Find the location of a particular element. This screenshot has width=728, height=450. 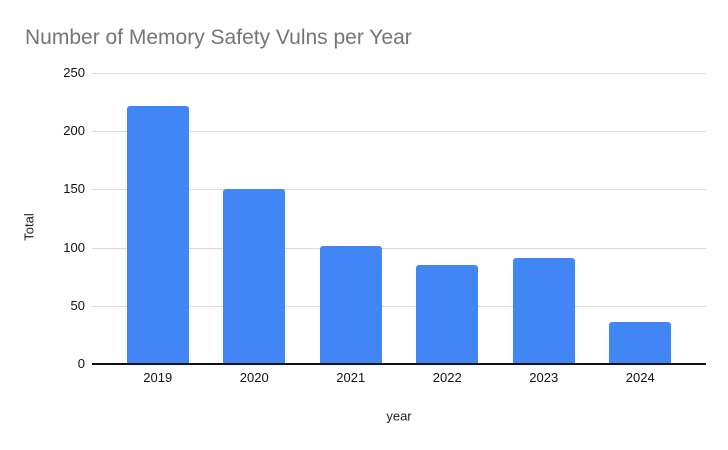

y-tick-label-200: 200 is located at coordinates (74, 131).